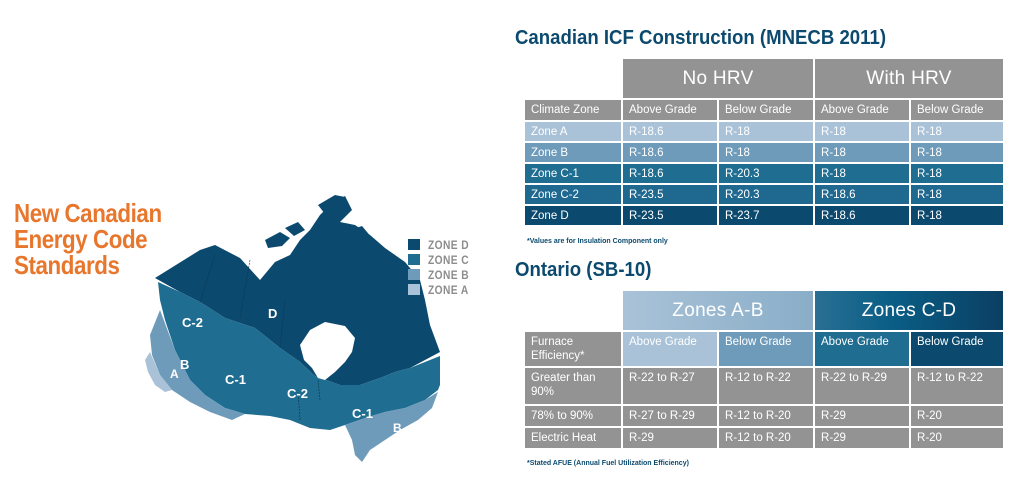 The width and height of the screenshot is (1024, 493). I want to click on table-row: Zone C-1 R-18.6 R-20.3 R-18 R-18, so click(764, 173).